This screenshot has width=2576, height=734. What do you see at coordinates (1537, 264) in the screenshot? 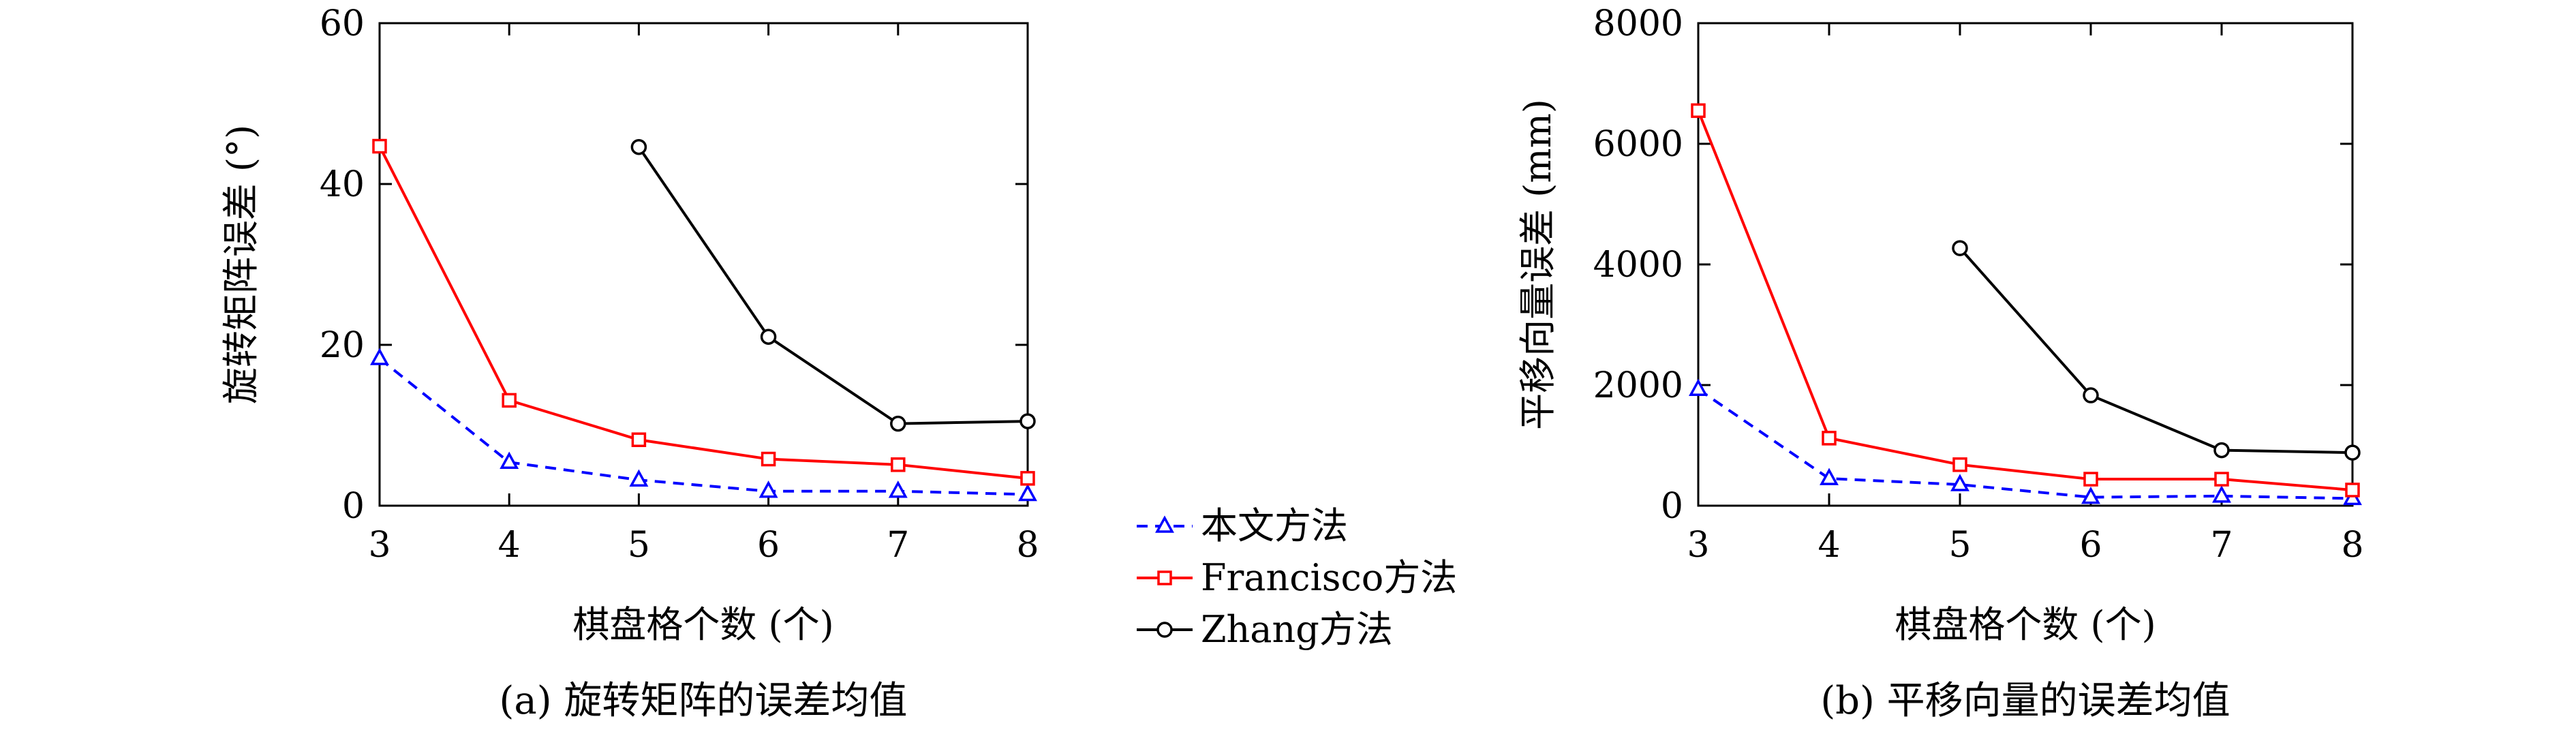
I see `y-axis-label: 平移向量误差 (mm)` at bounding box center [1537, 264].